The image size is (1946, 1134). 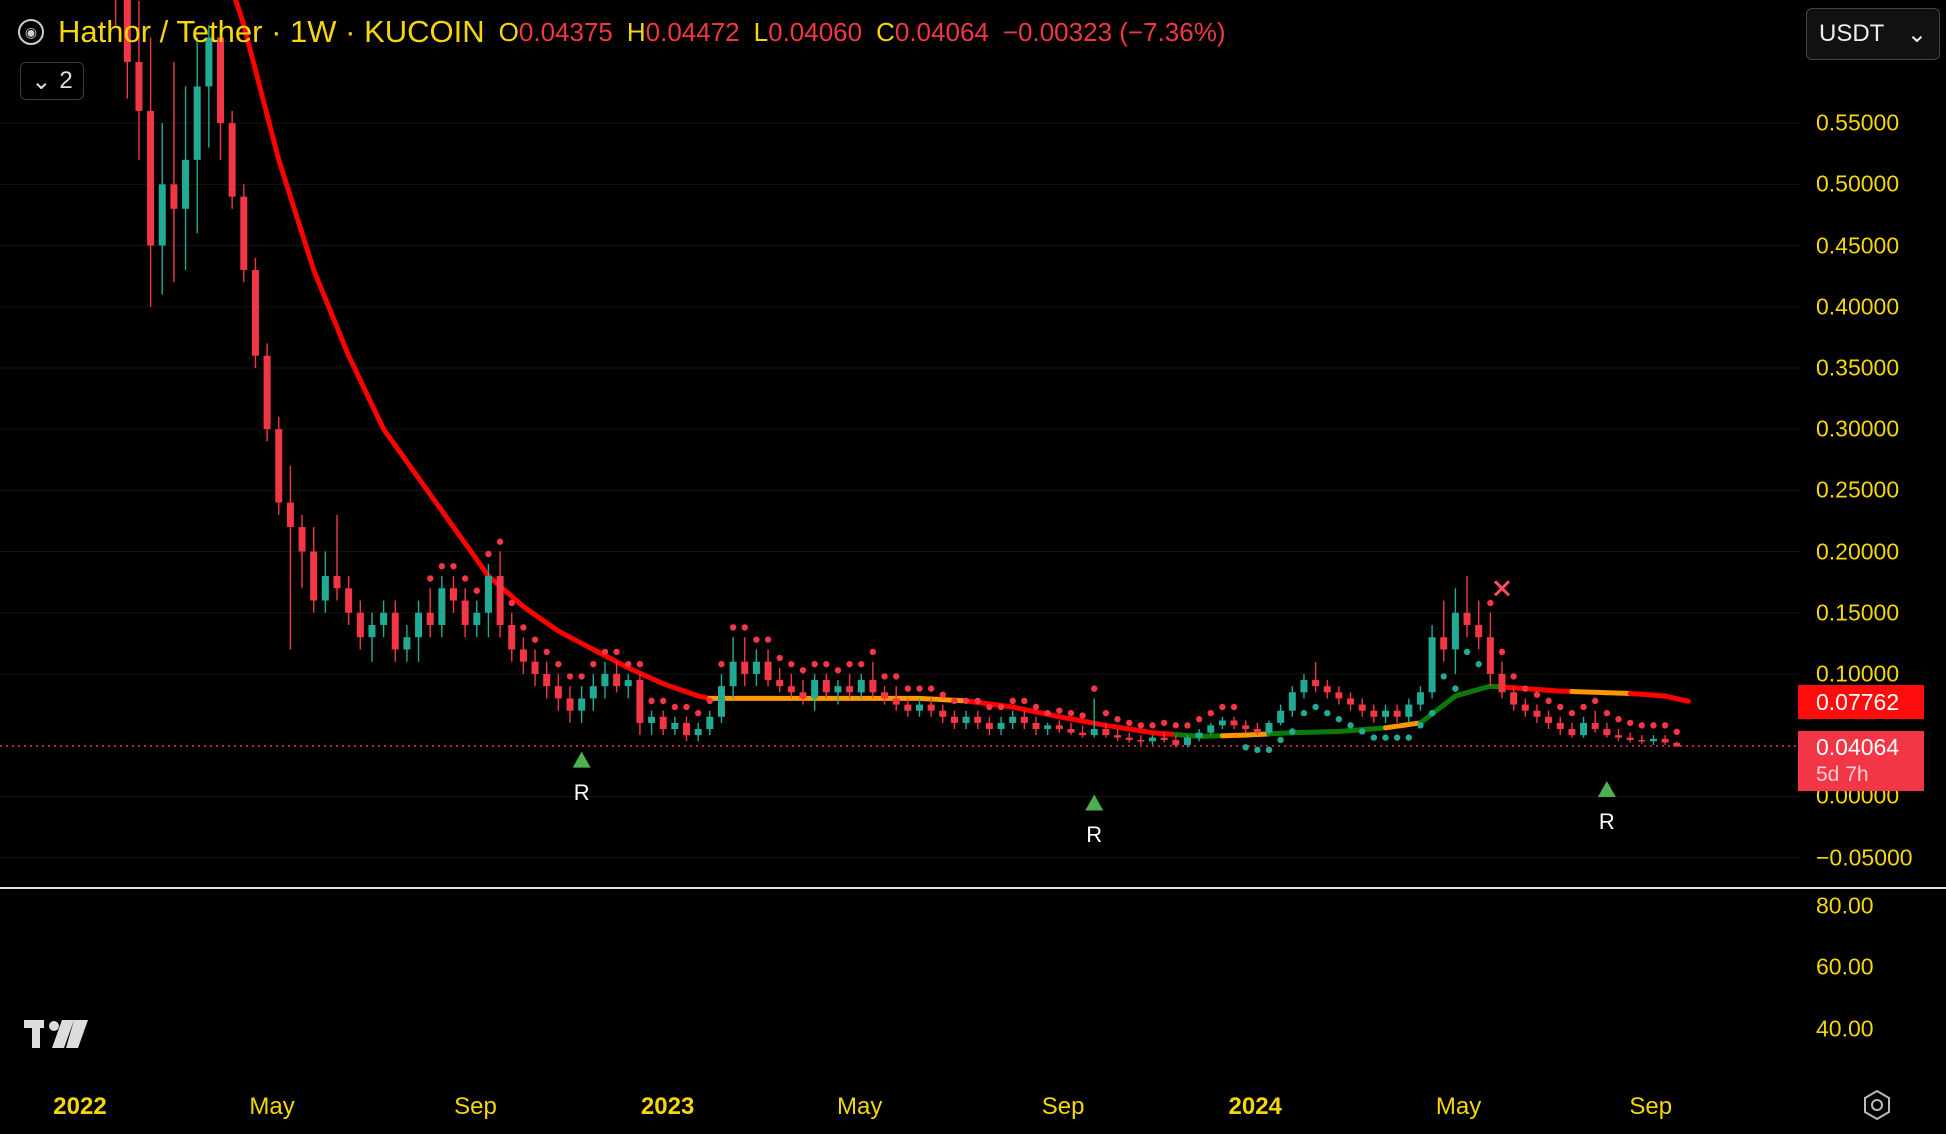 What do you see at coordinates (1873, 34) in the screenshot?
I see `currency-select: USDT ⌄` at bounding box center [1873, 34].